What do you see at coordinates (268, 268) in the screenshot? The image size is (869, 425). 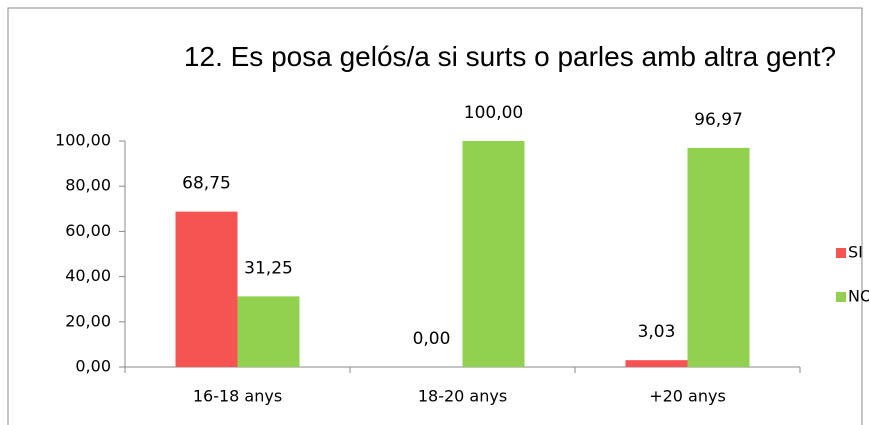 I see `data-label: 31,25` at bounding box center [268, 268].